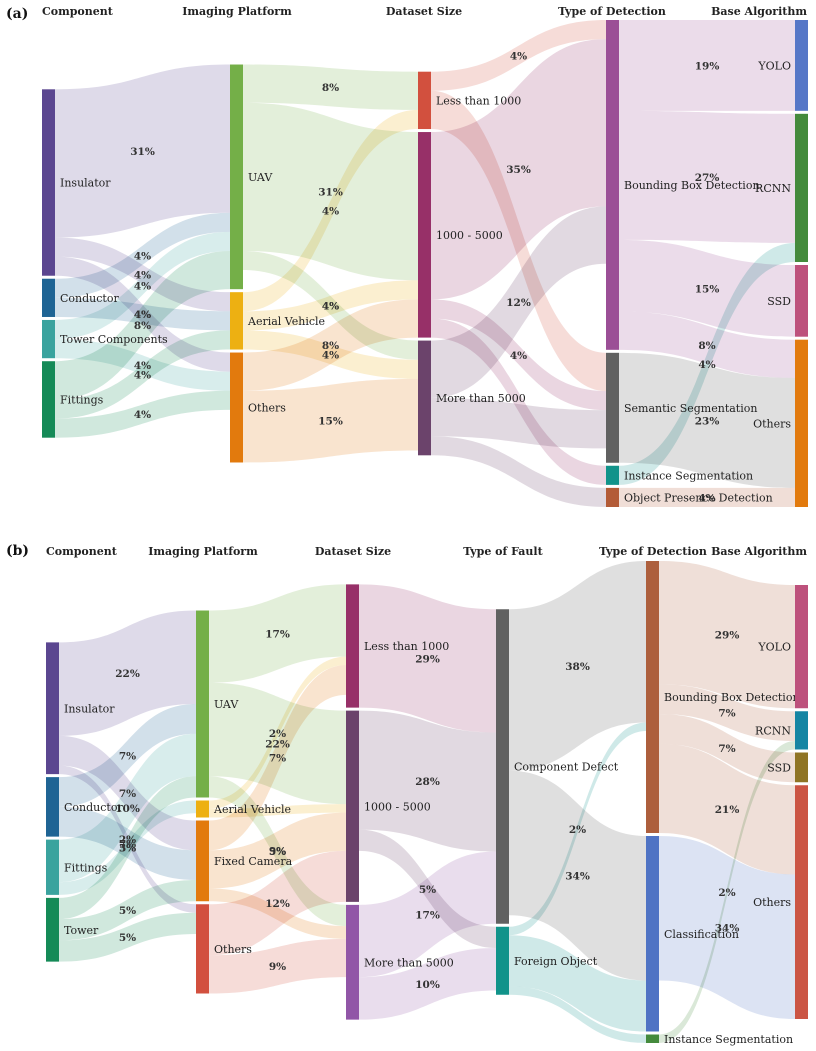 The width and height of the screenshot is (816, 1051). Describe the element at coordinates (93, 807) in the screenshot. I see `sankey-node-label: Conductor` at that location.